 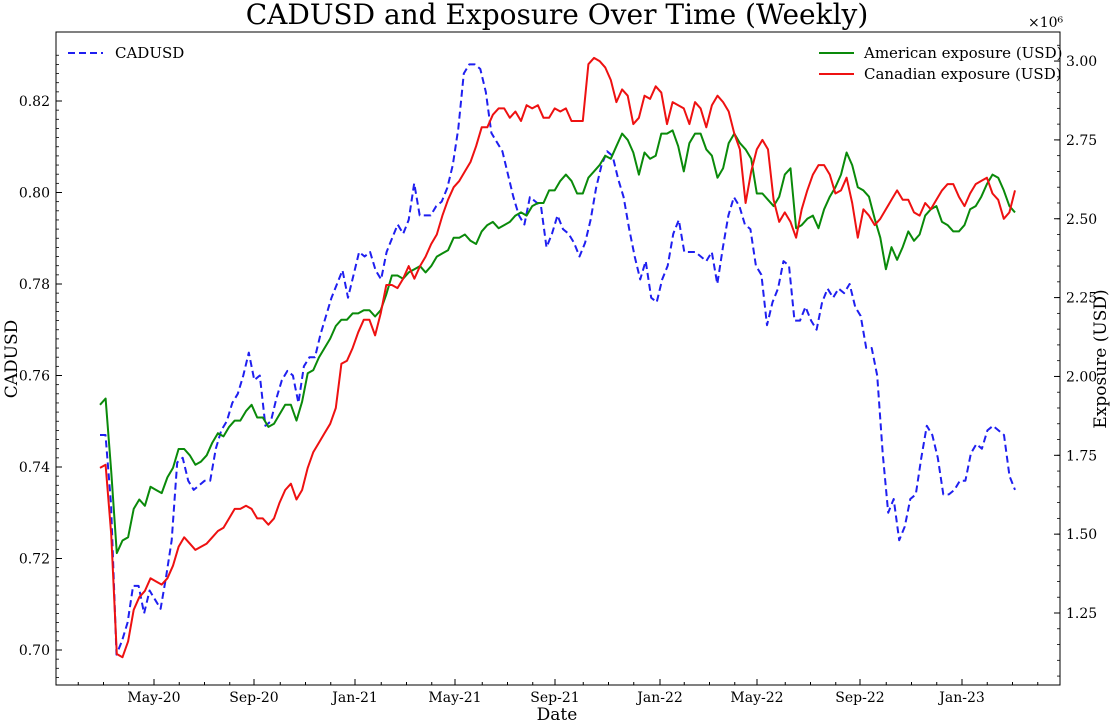 What do you see at coordinates (354, 698) in the screenshot?
I see `x-tick-label: Jan-21` at bounding box center [354, 698].